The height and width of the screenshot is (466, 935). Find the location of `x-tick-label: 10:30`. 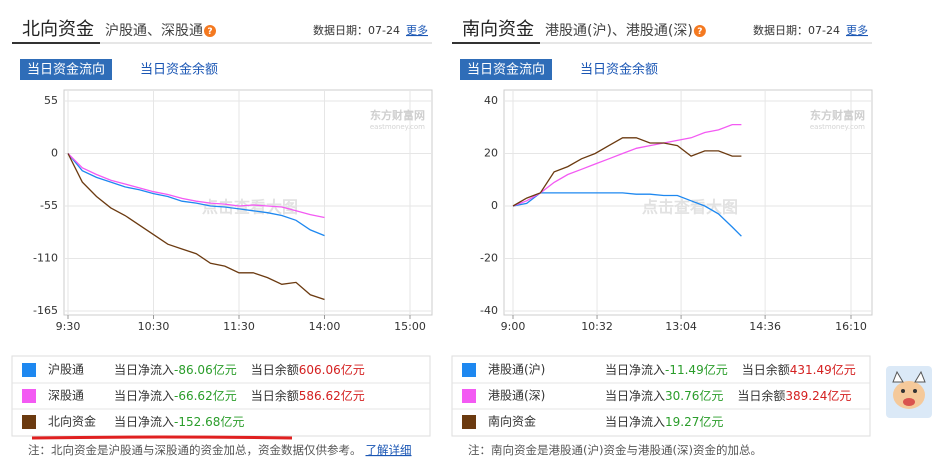

x-tick-label: 10:30 is located at coordinates (154, 326).